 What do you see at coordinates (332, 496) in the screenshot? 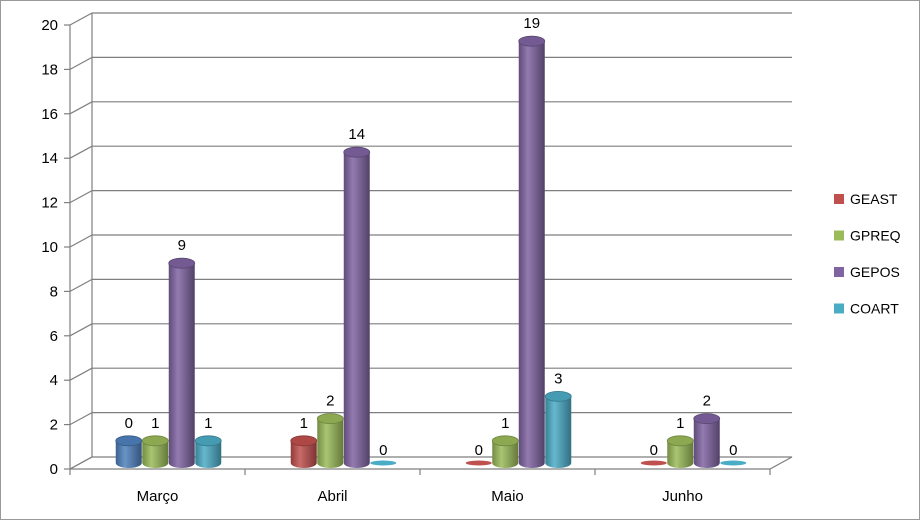
I see `category-label: Abril` at bounding box center [332, 496].